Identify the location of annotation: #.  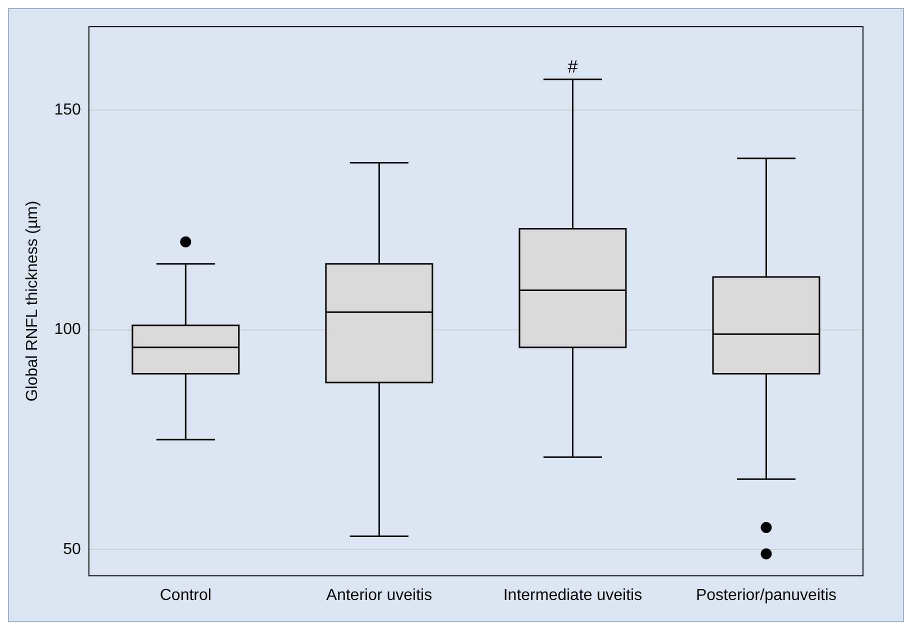
(573, 66).